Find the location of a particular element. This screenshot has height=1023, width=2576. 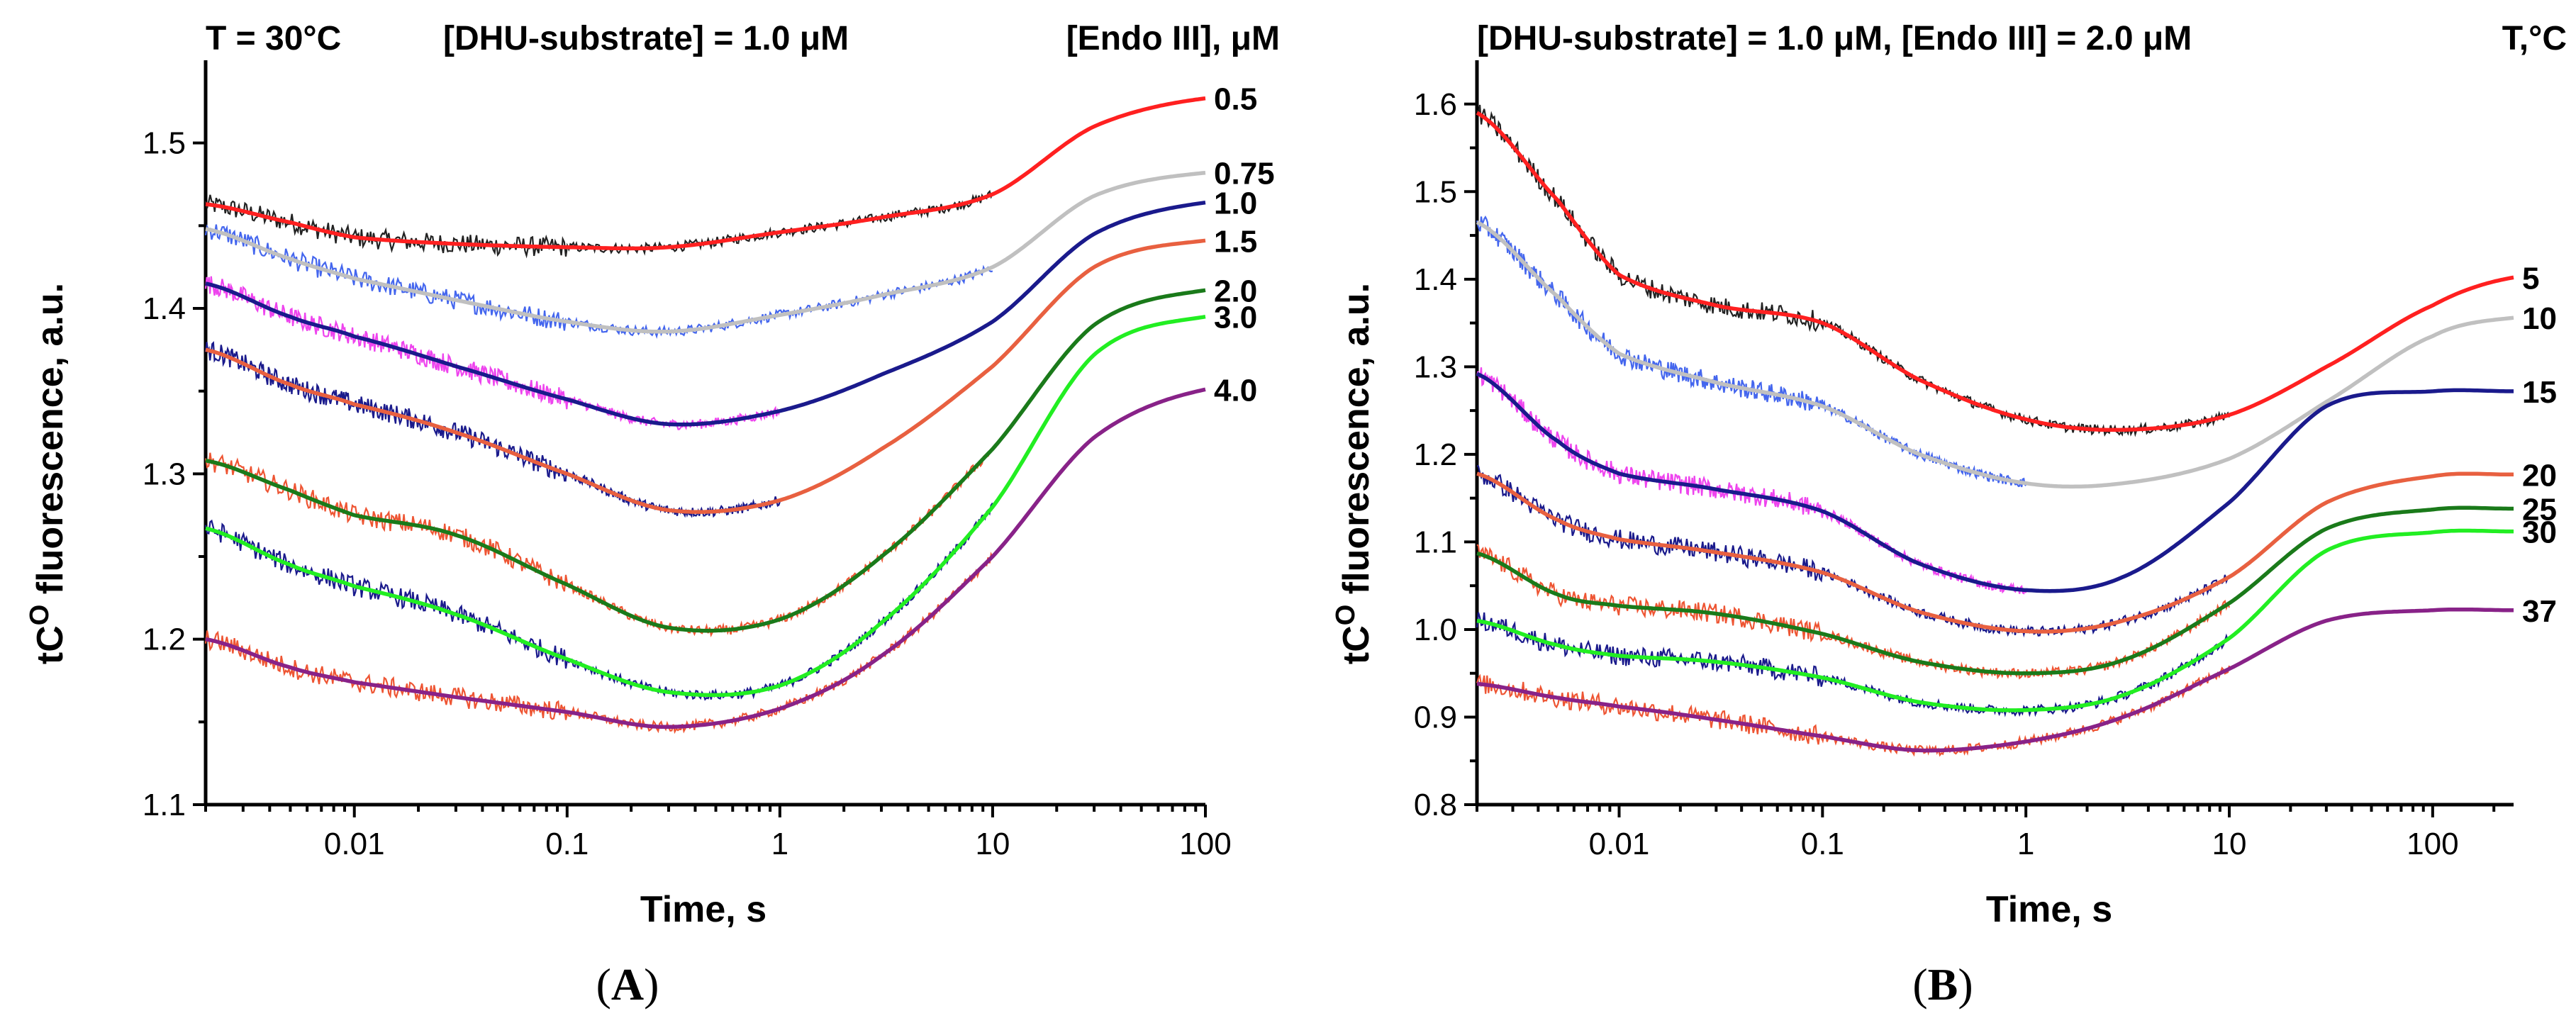

panel-a-y-tick-label: 1.1 is located at coordinates (164, 805).